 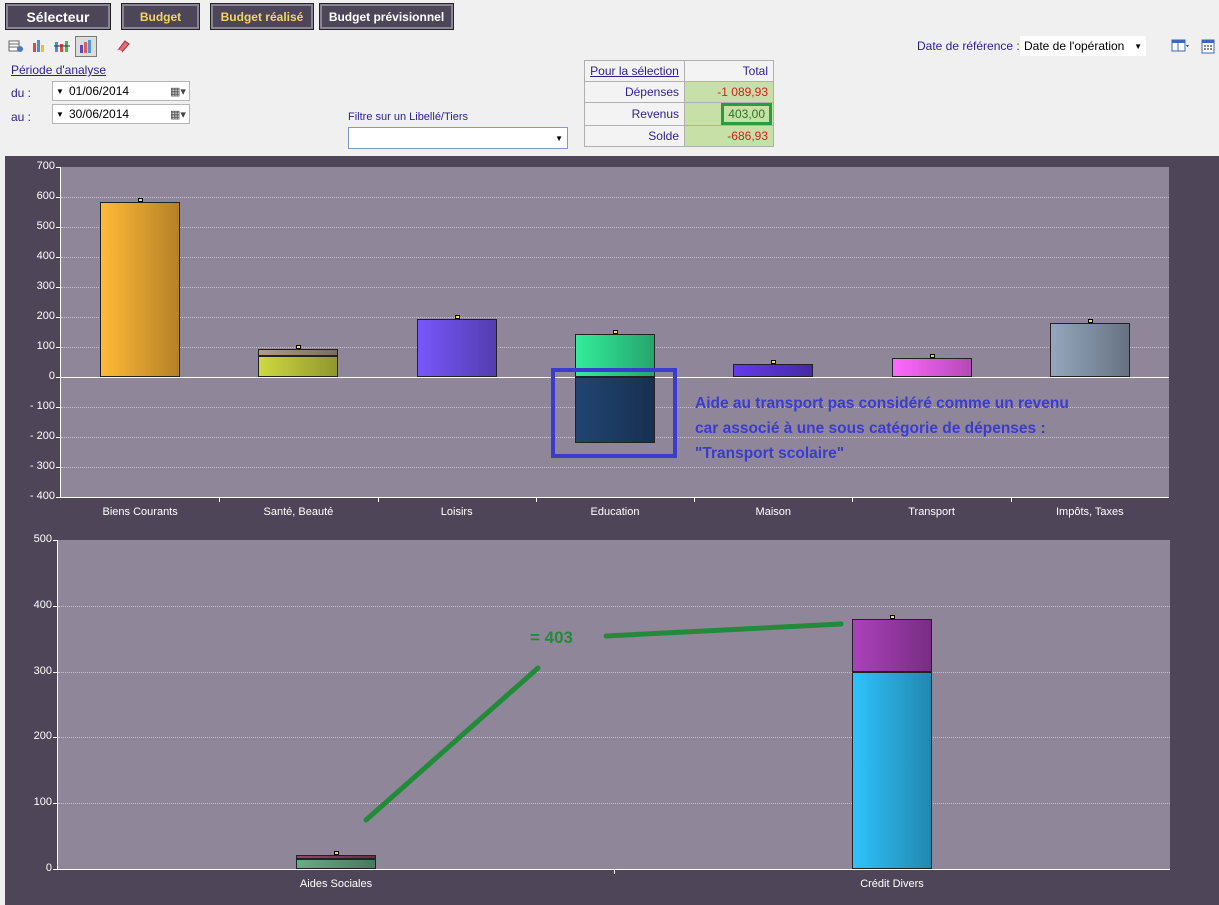 What do you see at coordinates (634, 71) in the screenshot?
I see `summary-header-label: Pour la sélection` at bounding box center [634, 71].